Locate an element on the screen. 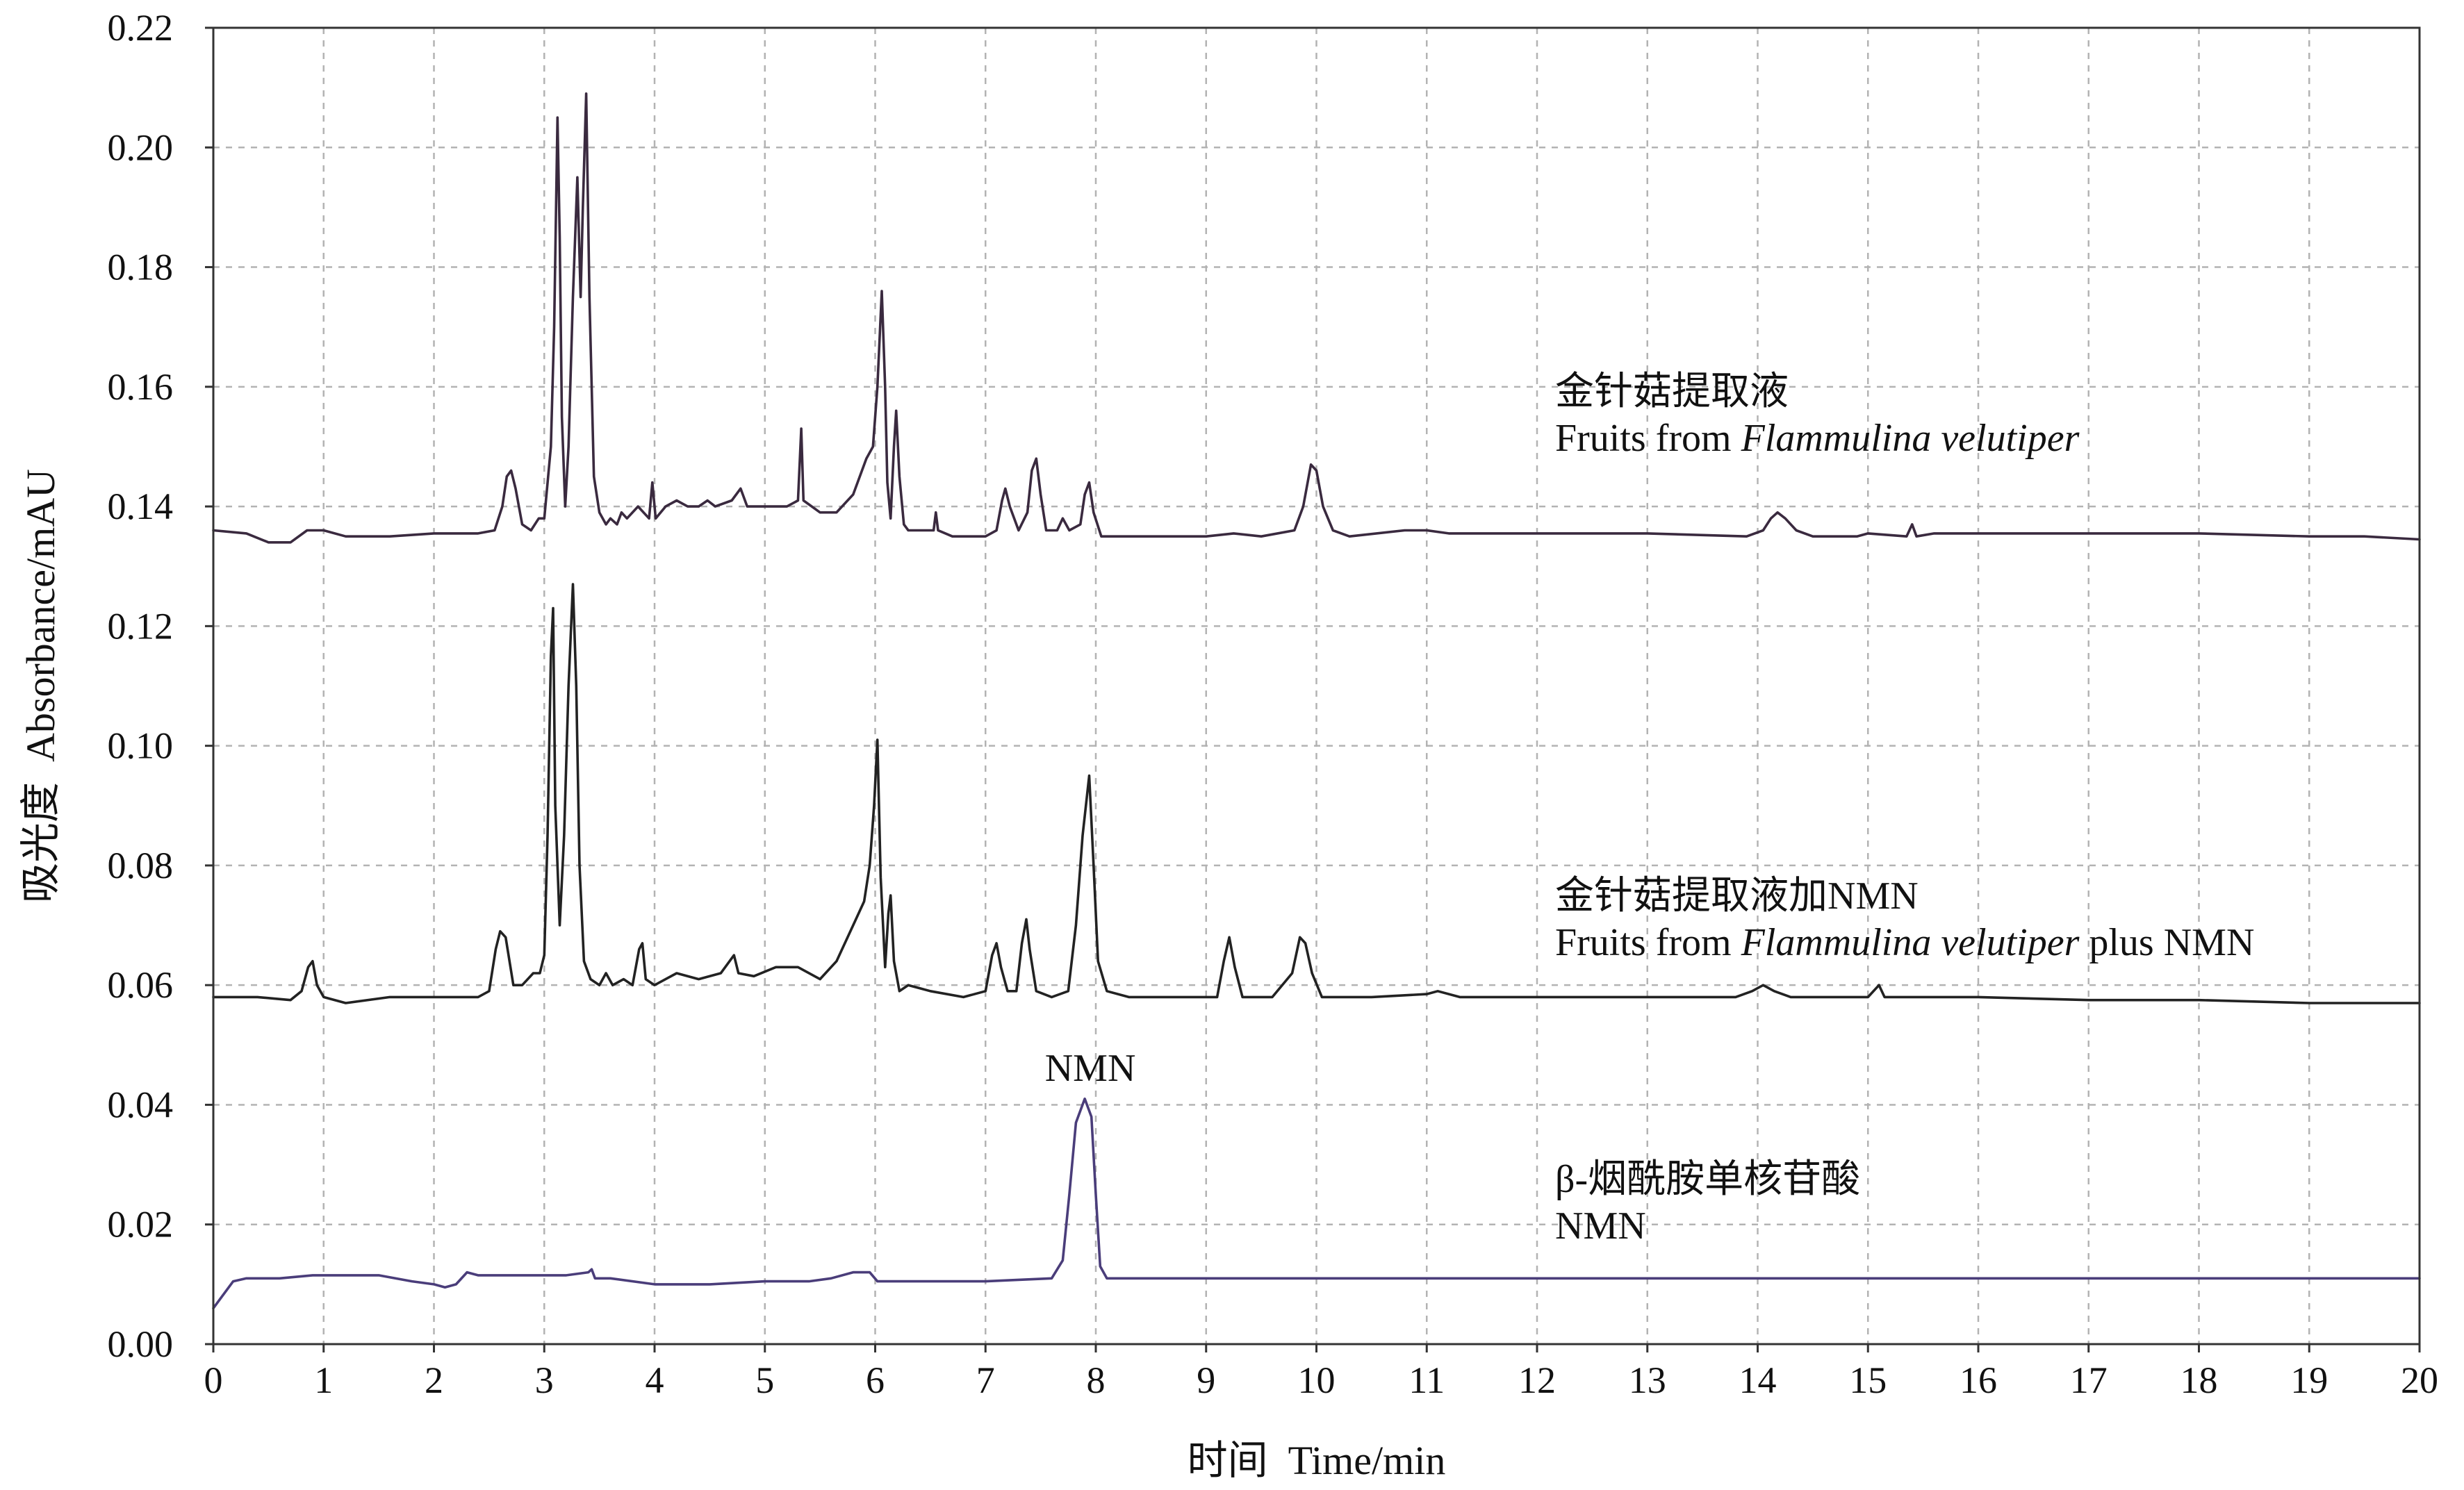 The width and height of the screenshot is (2464, 1490). nmn-peak-annotation: NMN is located at coordinates (1090, 1068).